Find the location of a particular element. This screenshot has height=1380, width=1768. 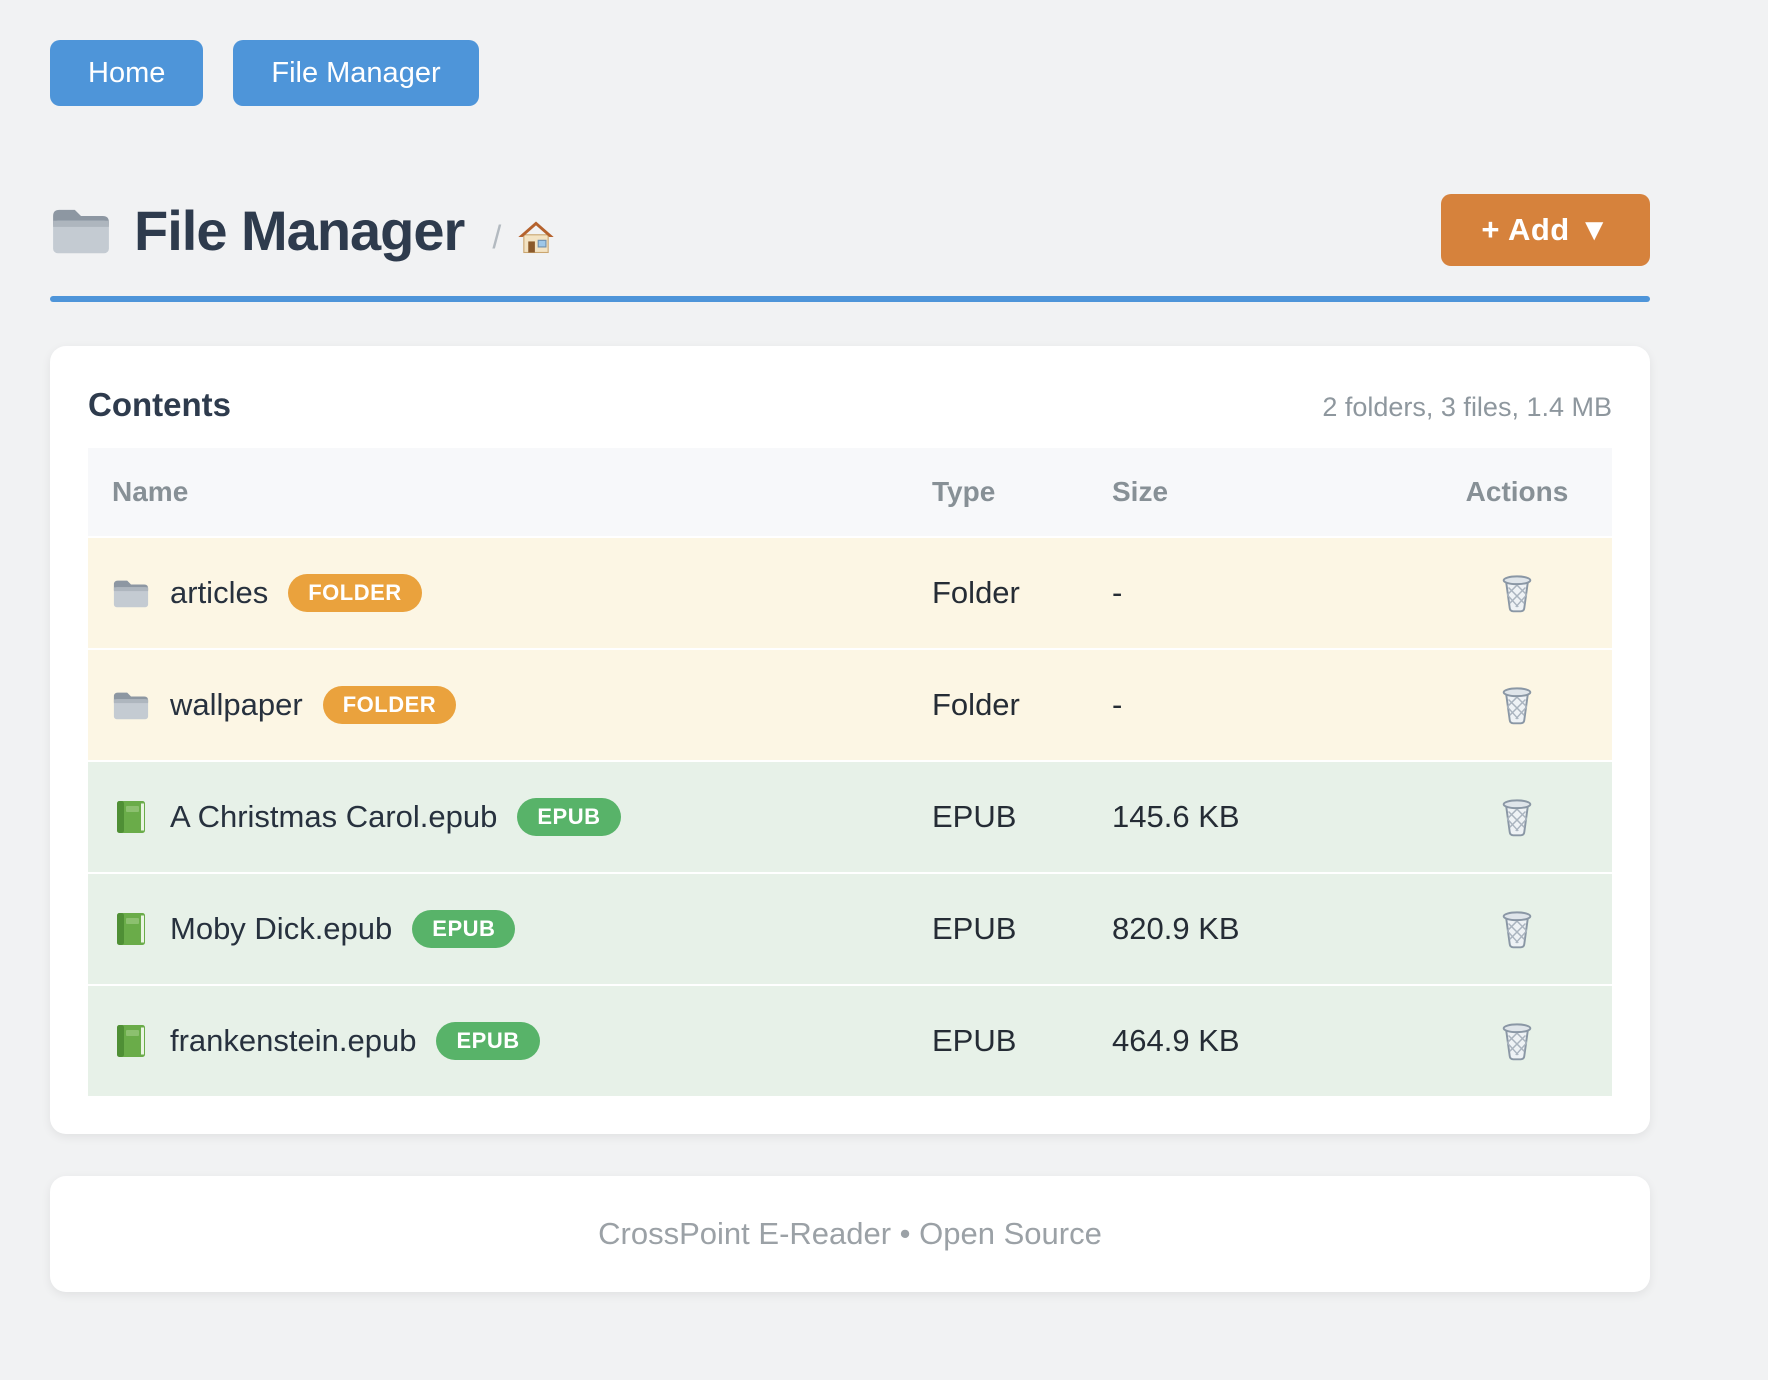

file-size: 145.6 KB is located at coordinates (1257, 816).